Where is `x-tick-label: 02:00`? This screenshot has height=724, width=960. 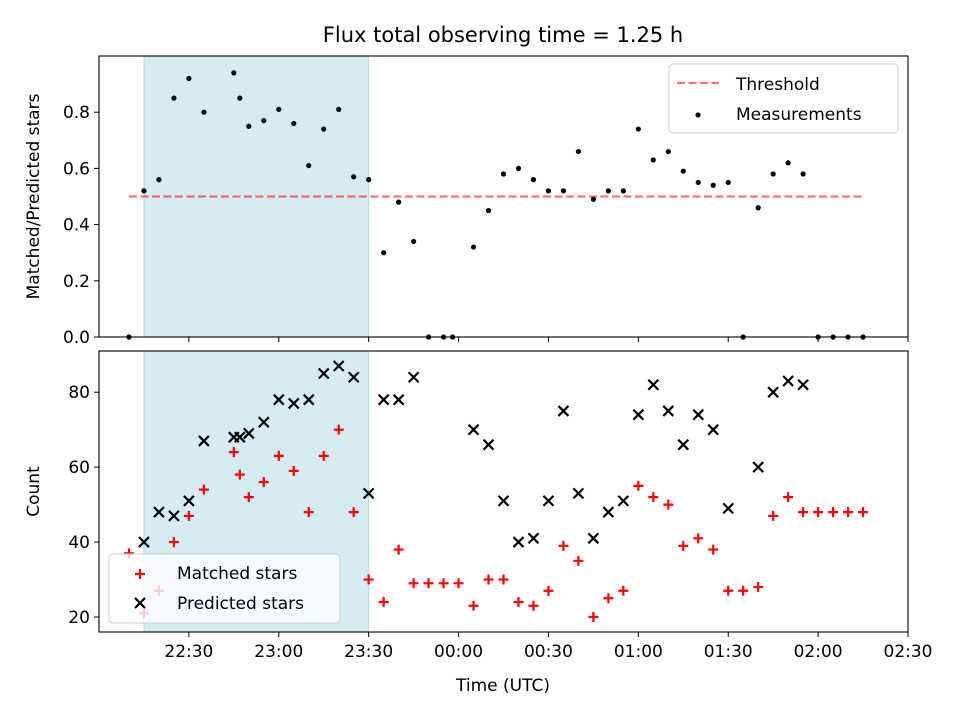
x-tick-label: 02:00 is located at coordinates (818, 652).